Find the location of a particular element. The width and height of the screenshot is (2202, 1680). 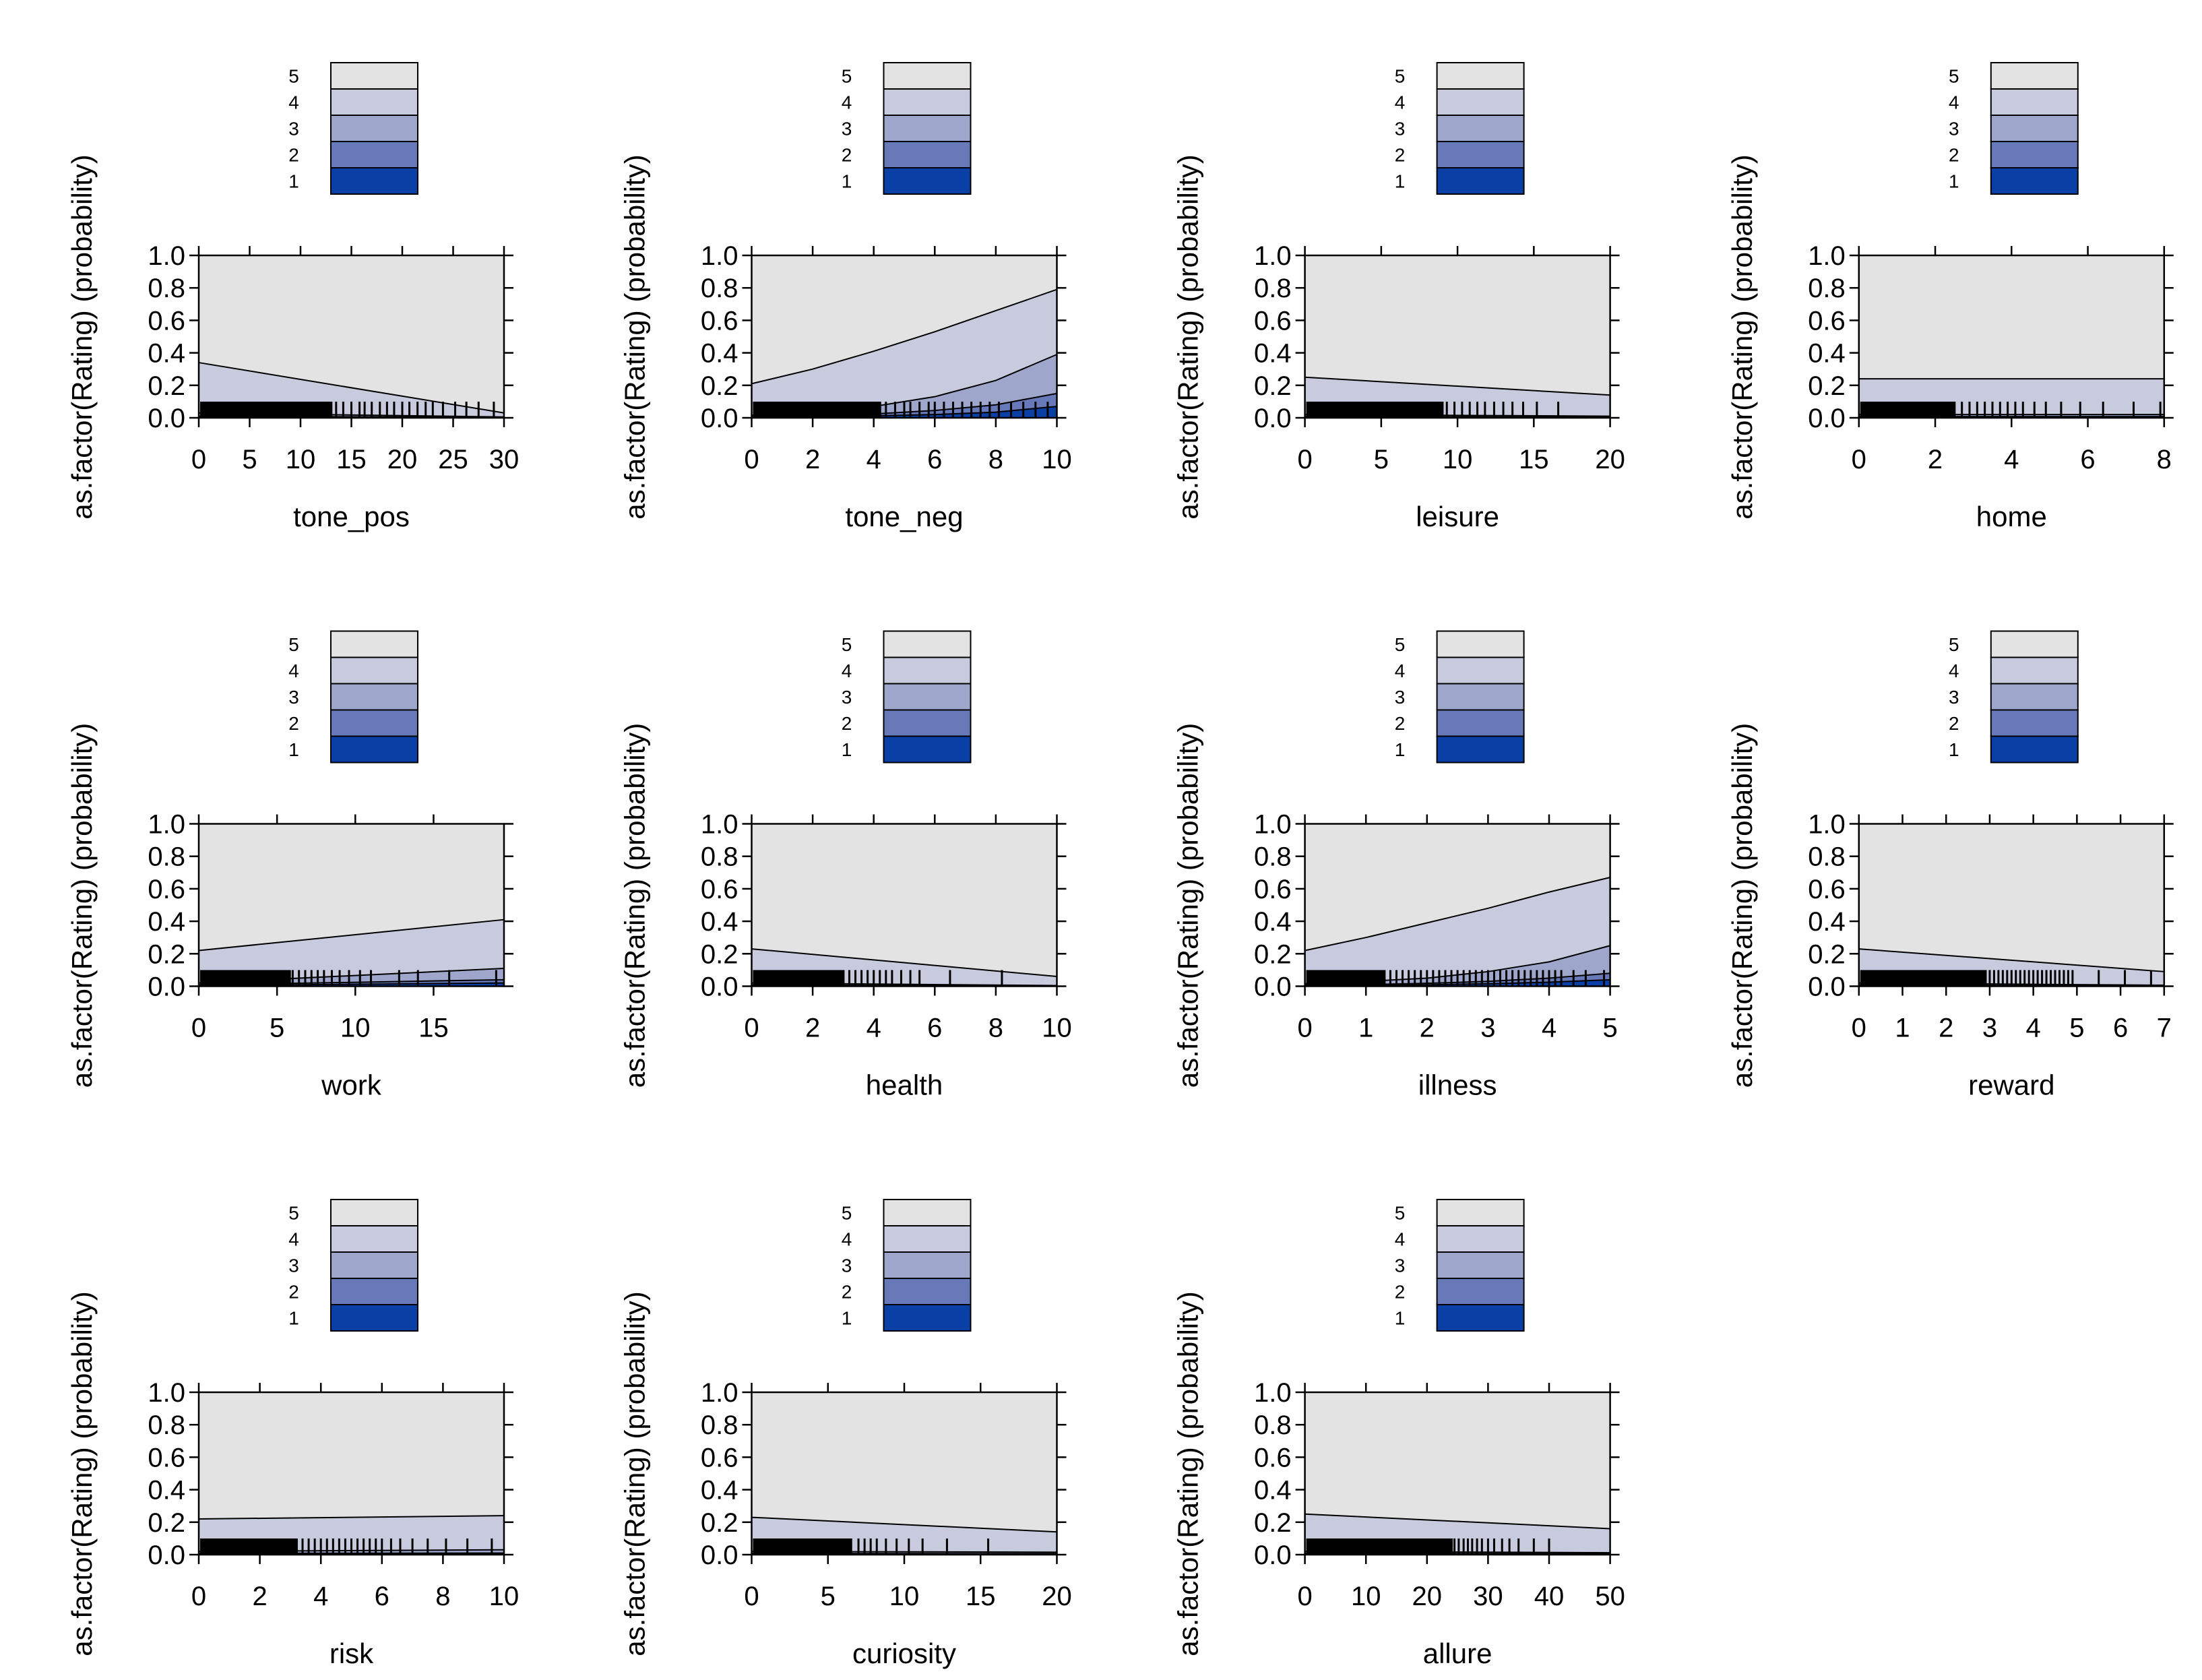

legend-label-2: 2 is located at coordinates (1400, 723).